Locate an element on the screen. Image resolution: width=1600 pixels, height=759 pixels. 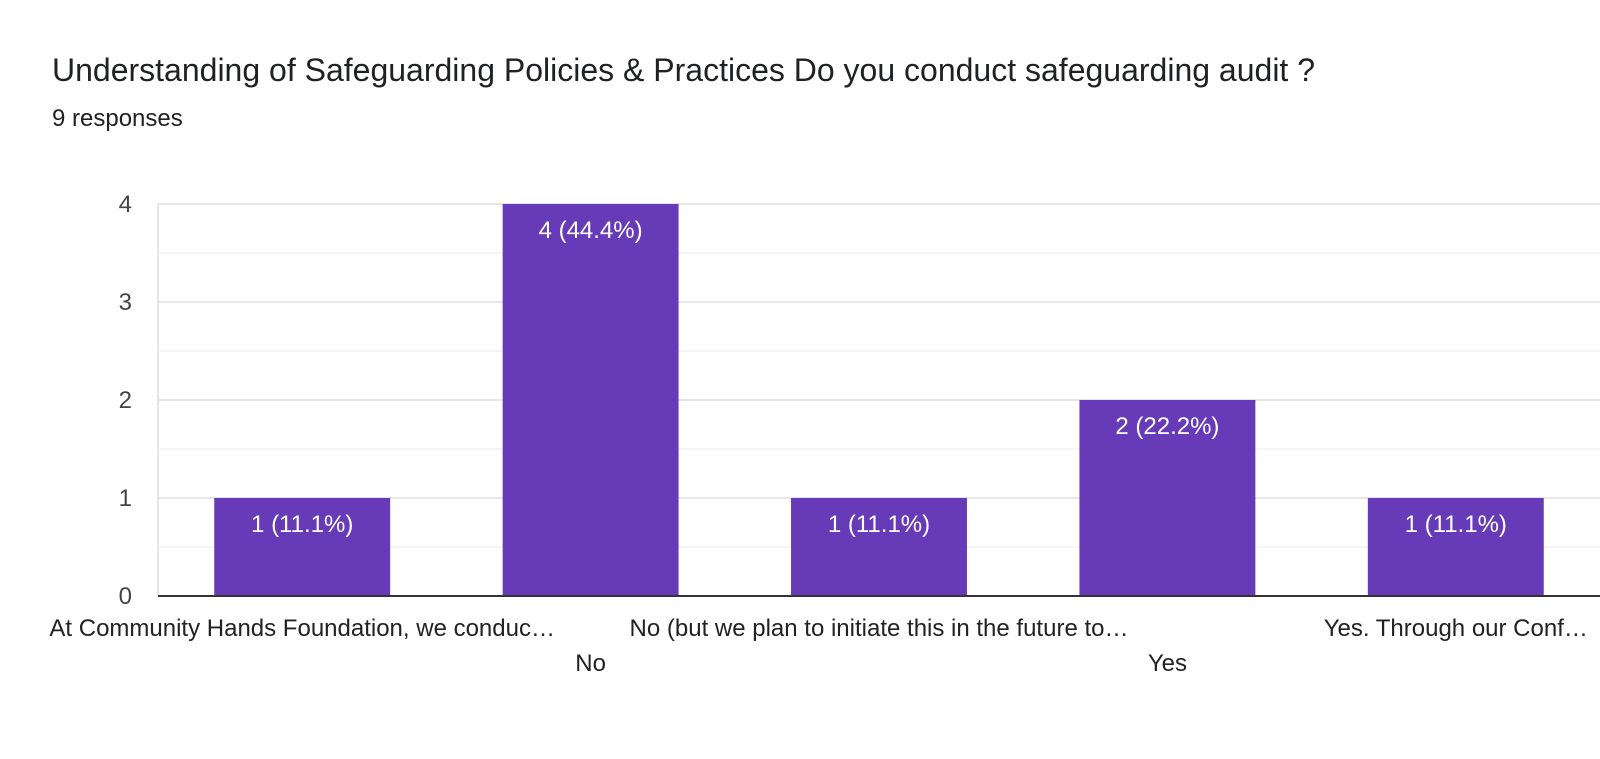
x-category-label: Yes is located at coordinates (1167, 663).